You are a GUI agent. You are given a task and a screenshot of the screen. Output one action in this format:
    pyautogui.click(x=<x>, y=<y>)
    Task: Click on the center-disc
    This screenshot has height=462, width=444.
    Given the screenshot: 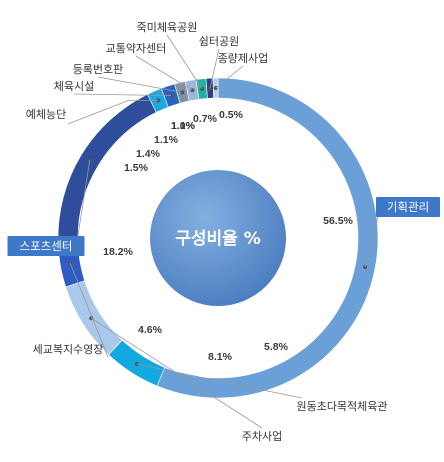 What is the action you would take?
    pyautogui.click(x=218, y=238)
    